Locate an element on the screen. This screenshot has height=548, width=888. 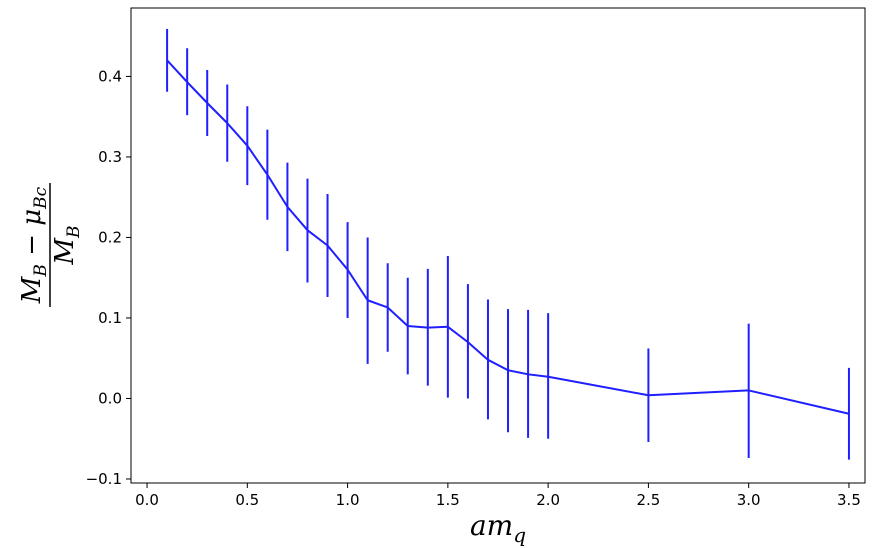
x-tick-label: 3.0 is located at coordinates (749, 500).